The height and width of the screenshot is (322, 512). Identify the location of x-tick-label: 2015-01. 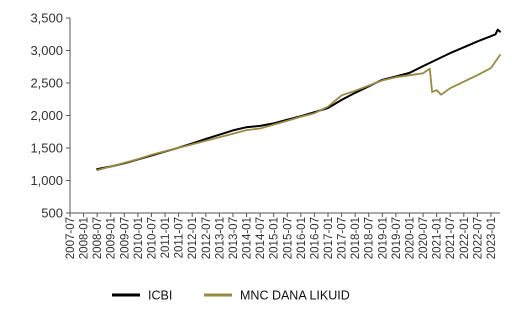
(275, 238).